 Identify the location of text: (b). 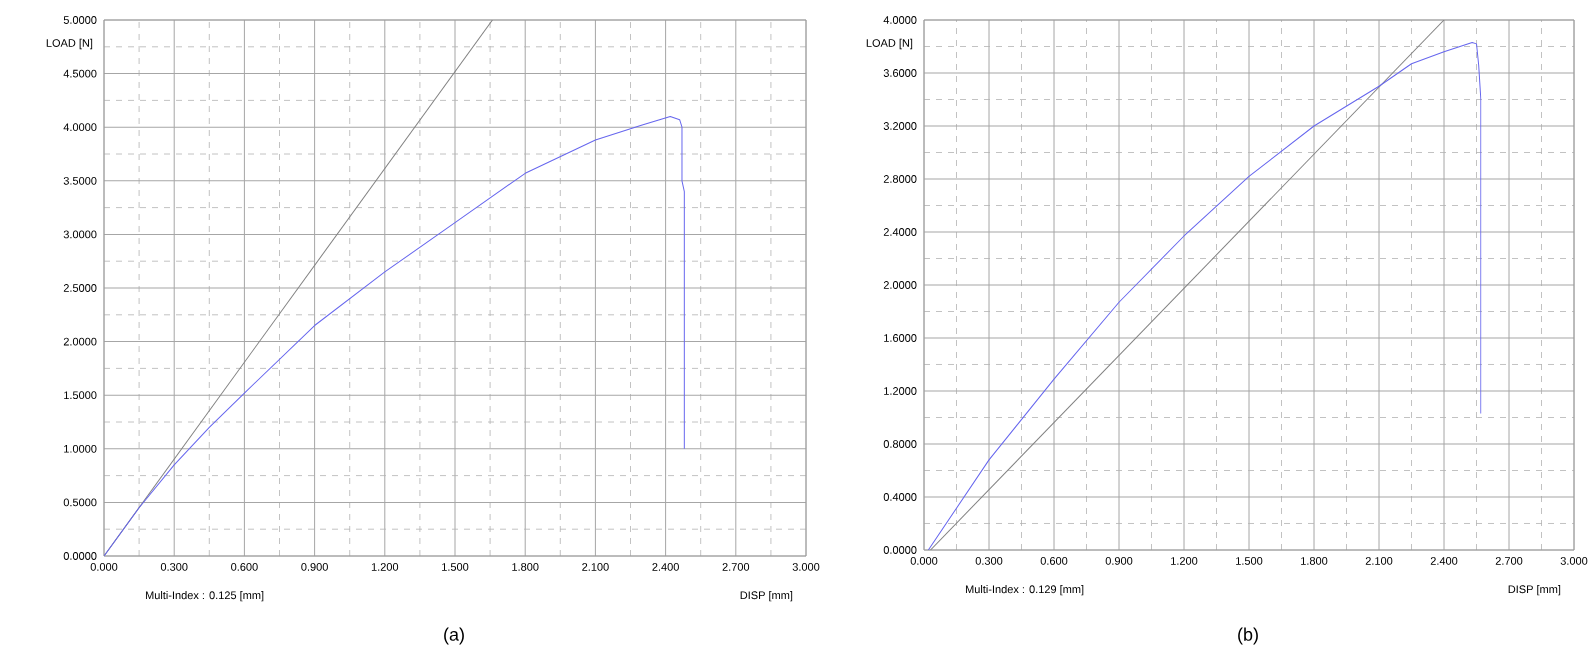
(1248, 636).